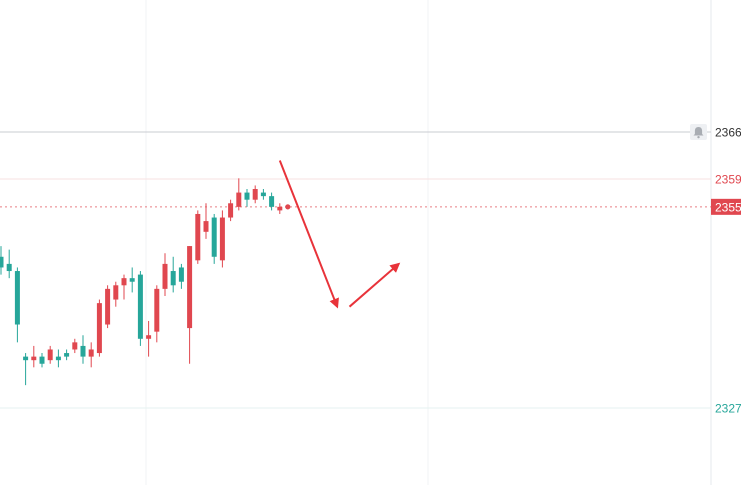  What do you see at coordinates (715, 269) in the screenshot?
I see `price-axis: 2366 2359 2355 2327` at bounding box center [715, 269].